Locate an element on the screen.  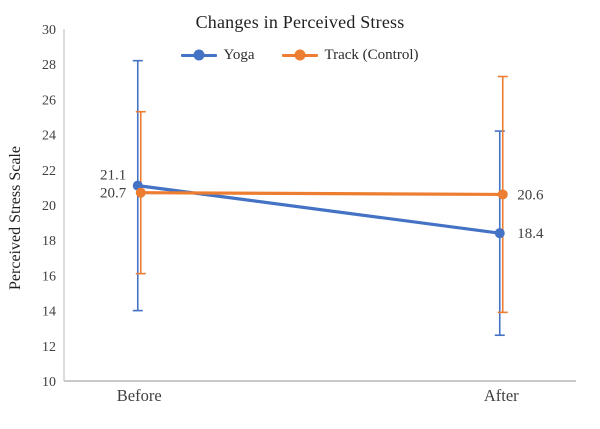
data-label: 20.6 is located at coordinates (530, 195).